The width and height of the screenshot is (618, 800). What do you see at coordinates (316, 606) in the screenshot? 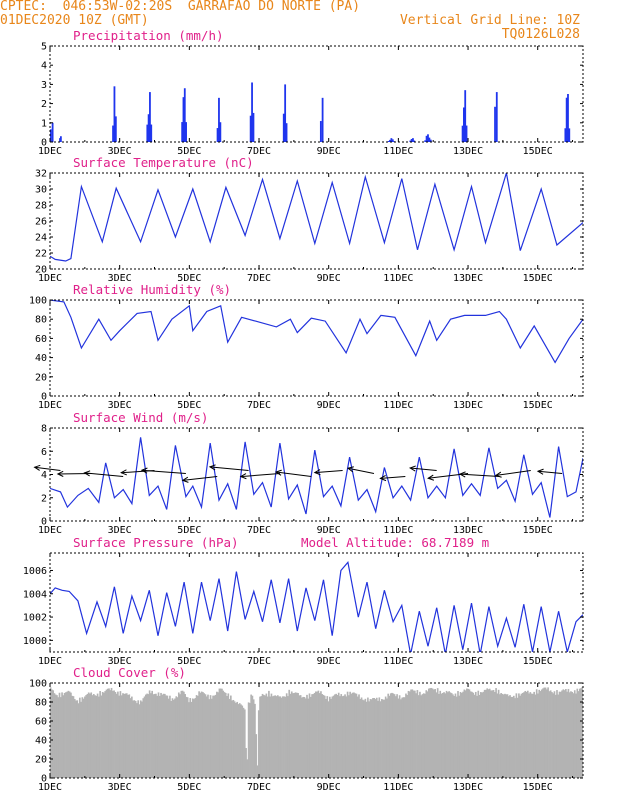
I see `series-line` at bounding box center [316, 606].